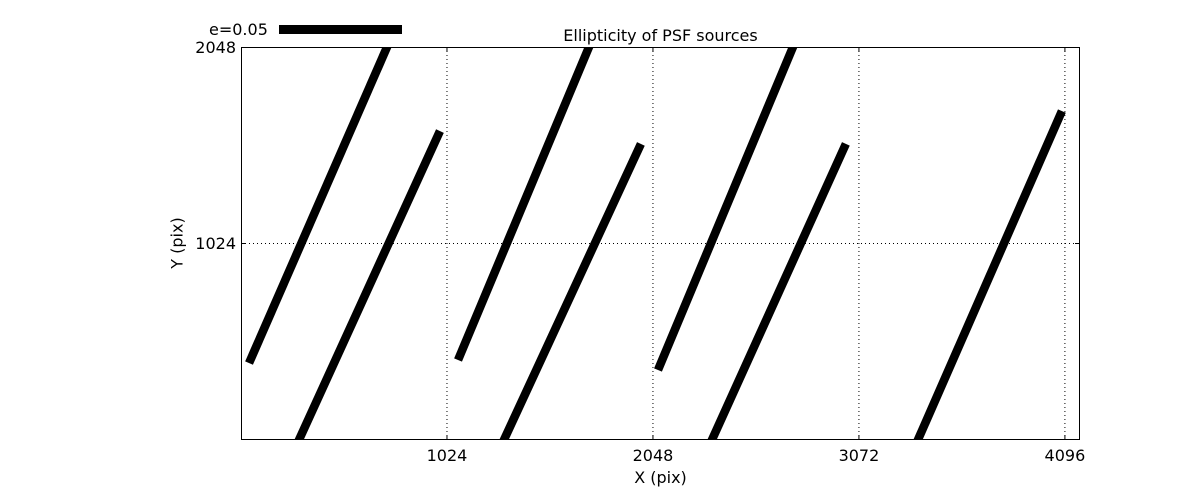 The height and width of the screenshot is (490, 1200). Describe the element at coordinates (447, 455) in the screenshot. I see `x-tick-label: 1024` at that location.